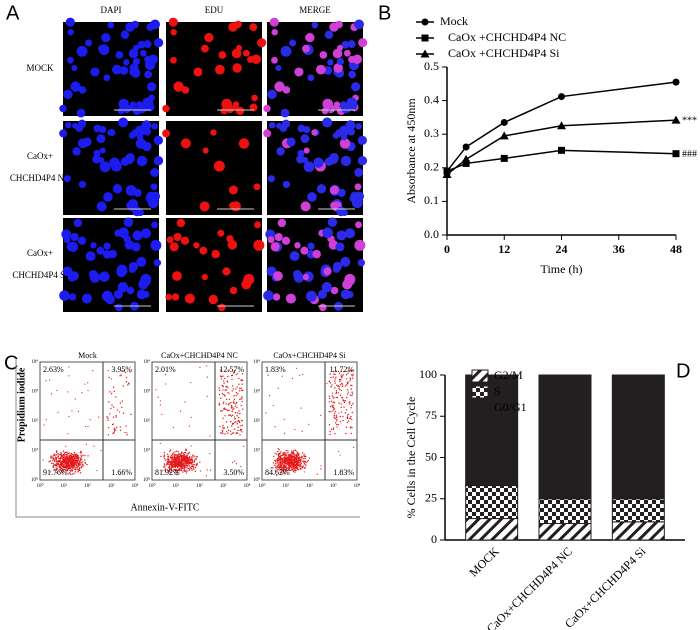 The height and width of the screenshot is (630, 700). I want to click on plot-frame, so click(199, 421).